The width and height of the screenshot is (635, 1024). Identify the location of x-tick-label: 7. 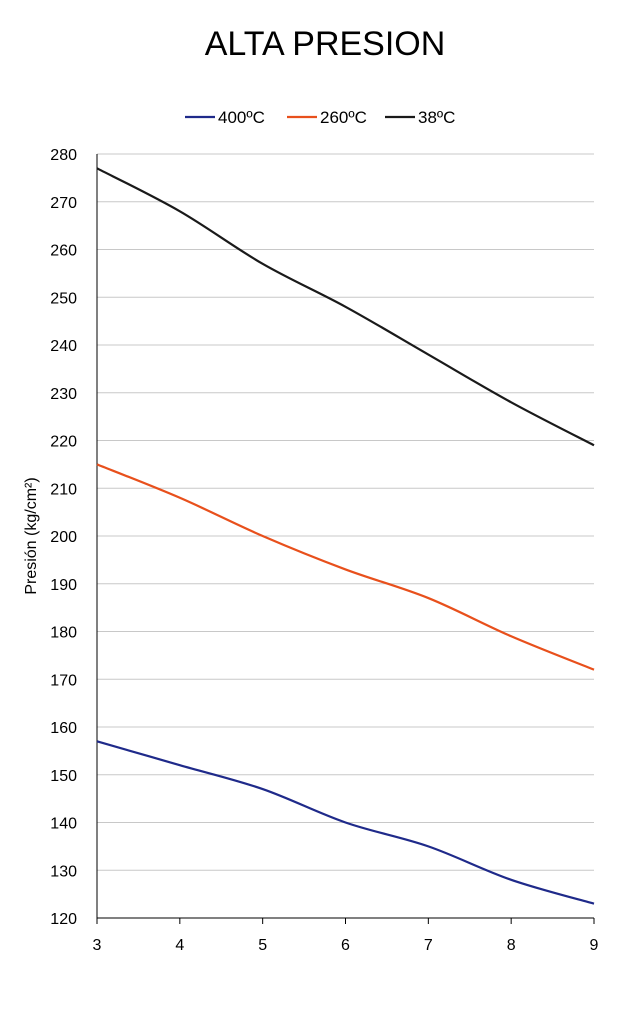
(428, 945).